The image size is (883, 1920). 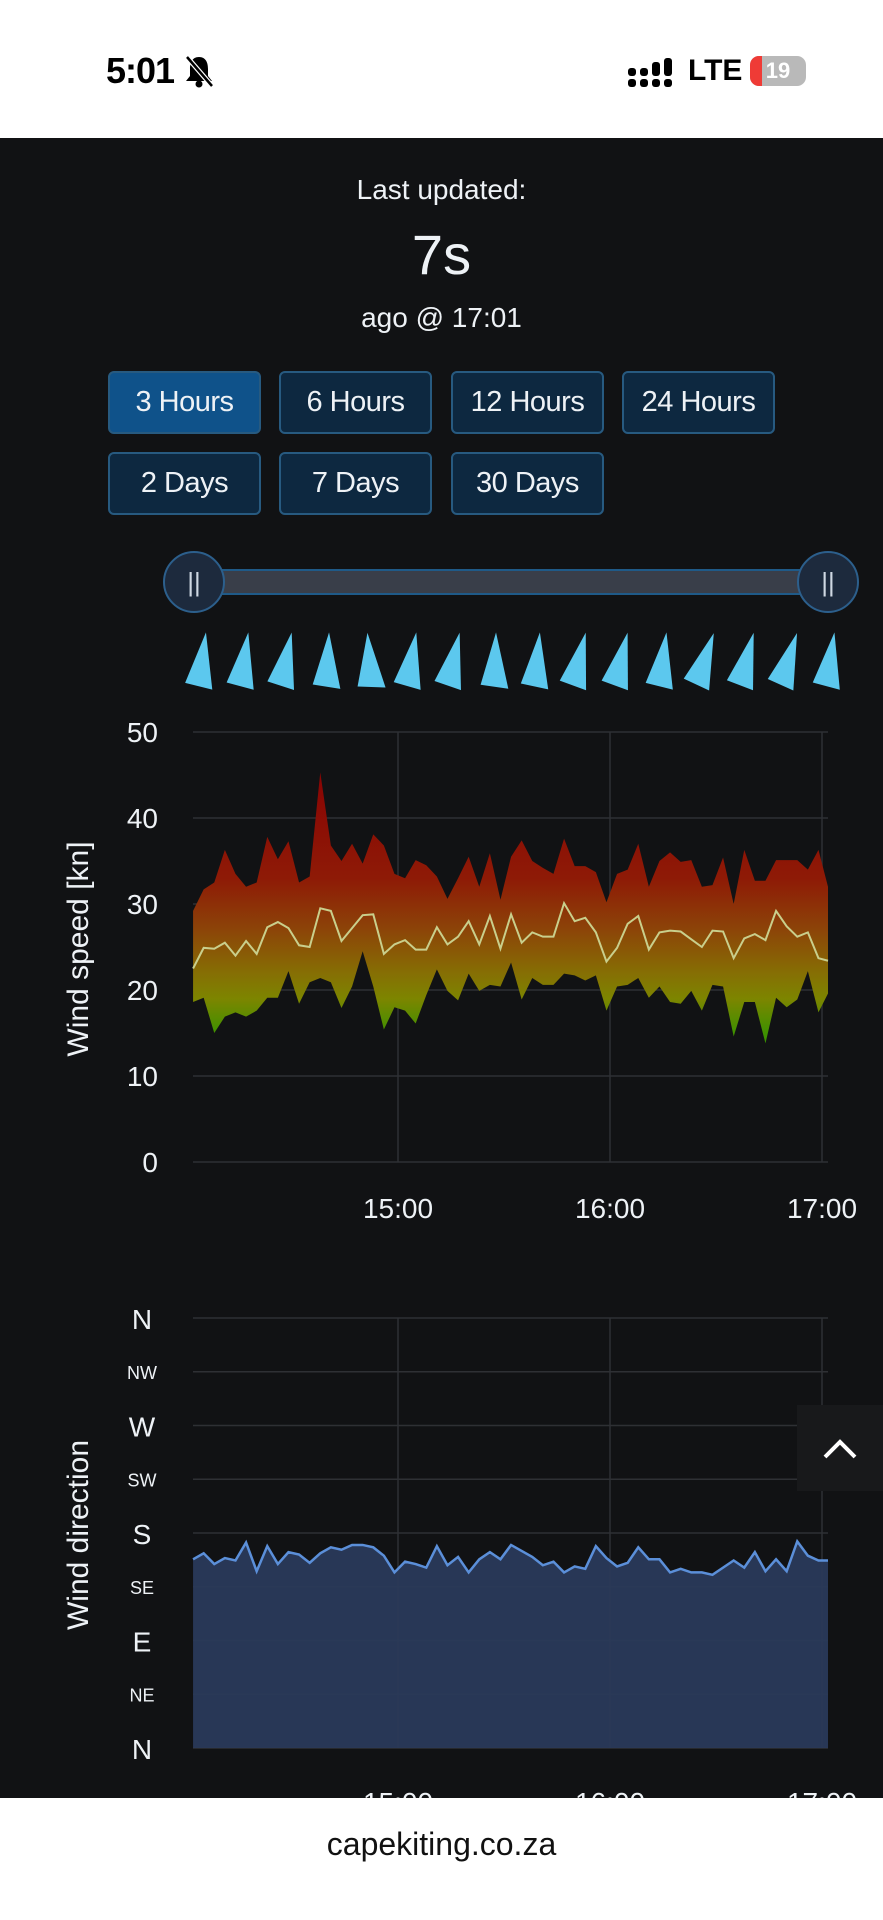 I want to click on range-slider-track, so click(x=511, y=582).